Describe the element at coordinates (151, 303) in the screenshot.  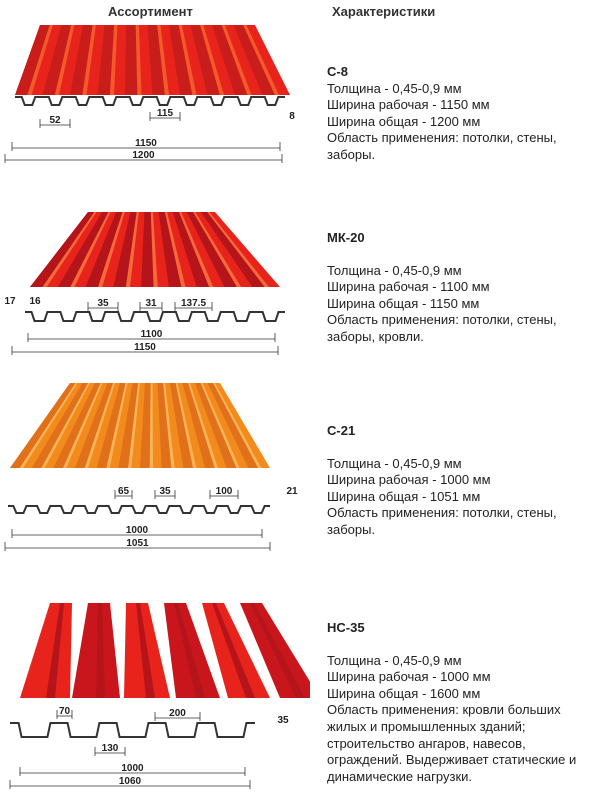
I see `dim-c: 31` at that location.